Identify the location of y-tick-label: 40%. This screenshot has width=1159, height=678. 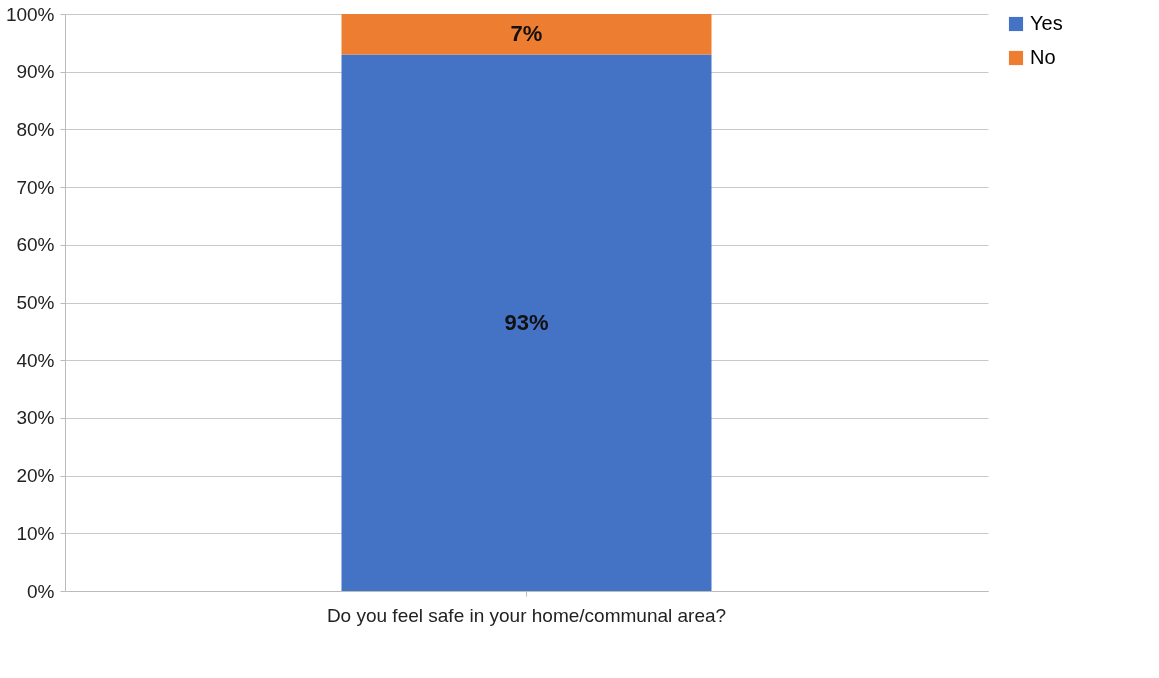
(35, 360).